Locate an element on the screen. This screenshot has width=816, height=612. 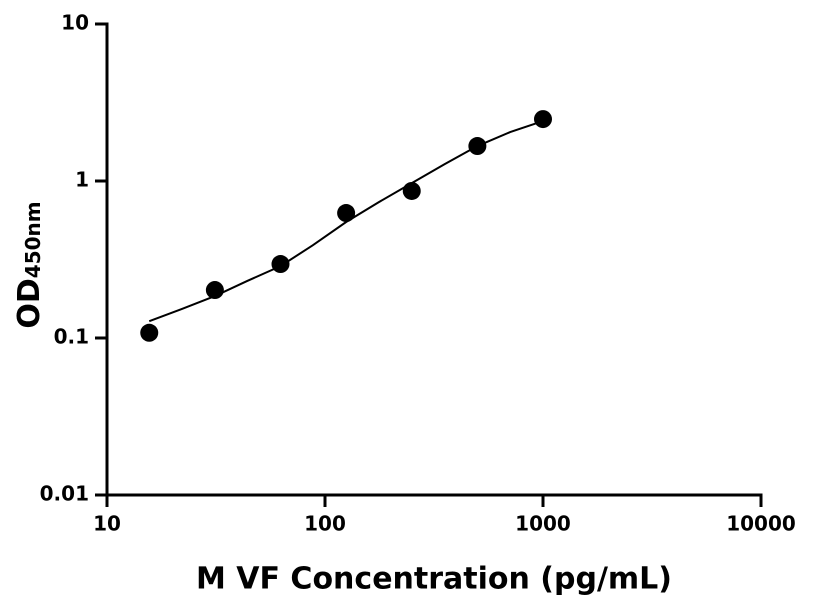
y-tick-label: 1 is located at coordinates (82, 180).